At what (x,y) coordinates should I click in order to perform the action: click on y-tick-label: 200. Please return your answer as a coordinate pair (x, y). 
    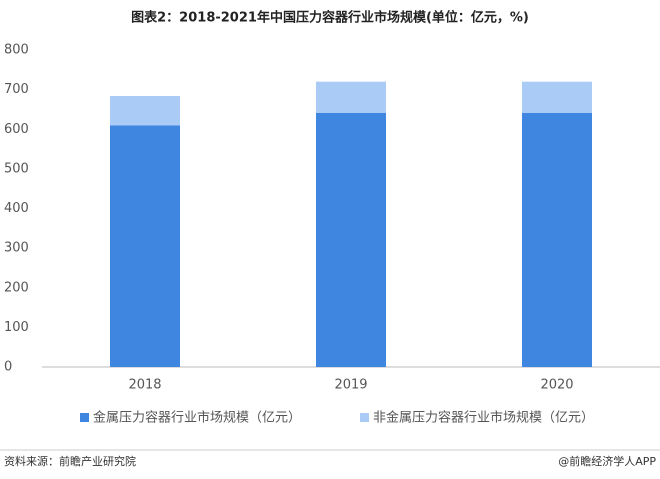
    Looking at the image, I should click on (16, 287).